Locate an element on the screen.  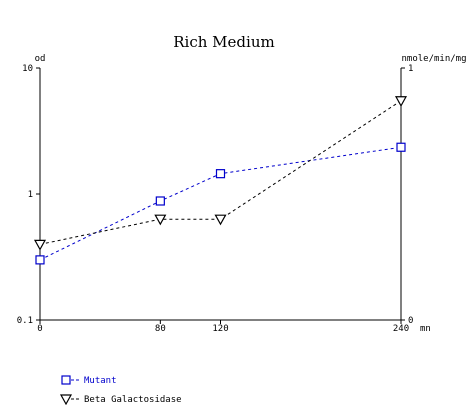
left-axis-label: od is located at coordinates (40, 59).